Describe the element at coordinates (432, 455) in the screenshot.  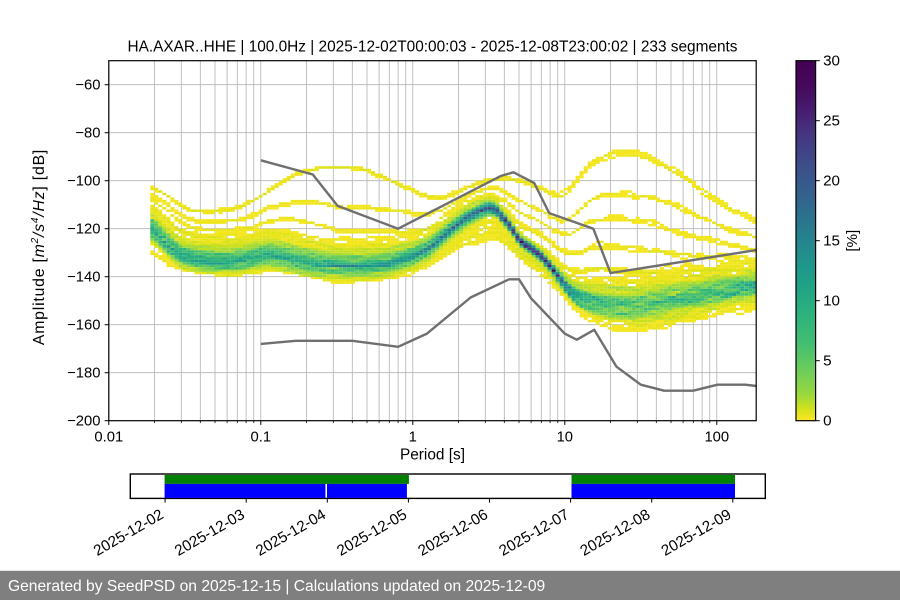
I see `svg-text: Period [s]` at that location.